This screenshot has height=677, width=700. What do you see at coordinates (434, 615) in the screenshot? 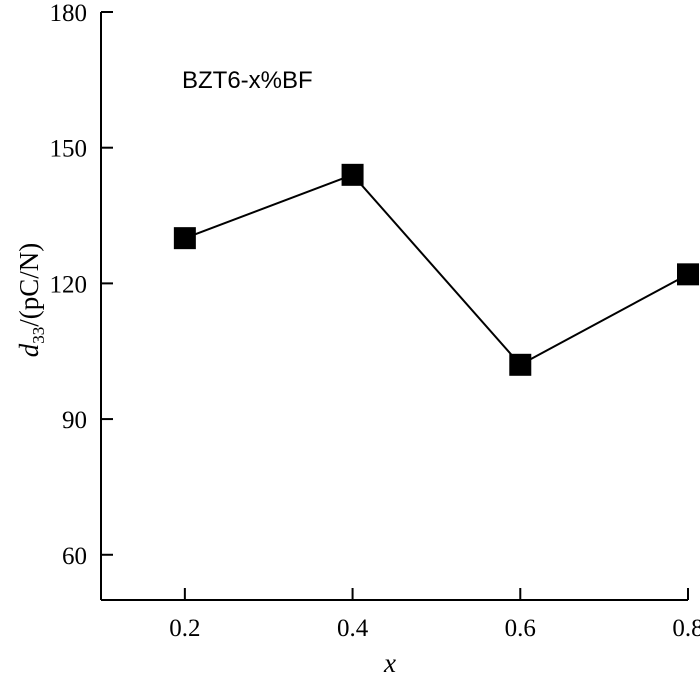
I see `x-ticks: 0.2 0.4 0.6 0.8` at bounding box center [434, 615].